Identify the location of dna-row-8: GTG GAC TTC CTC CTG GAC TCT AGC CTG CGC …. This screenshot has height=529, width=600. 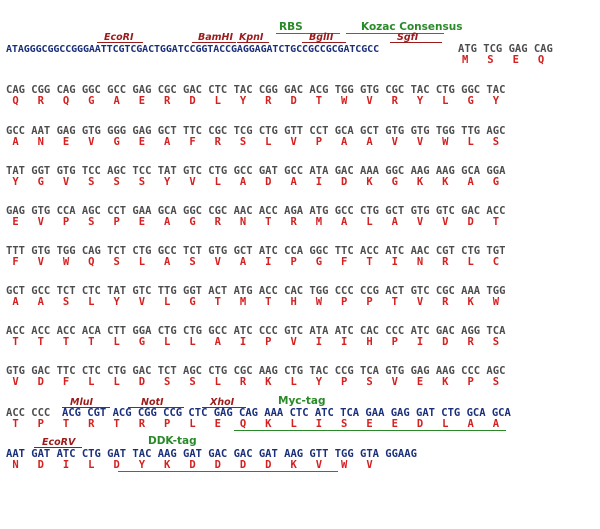
(256, 371).